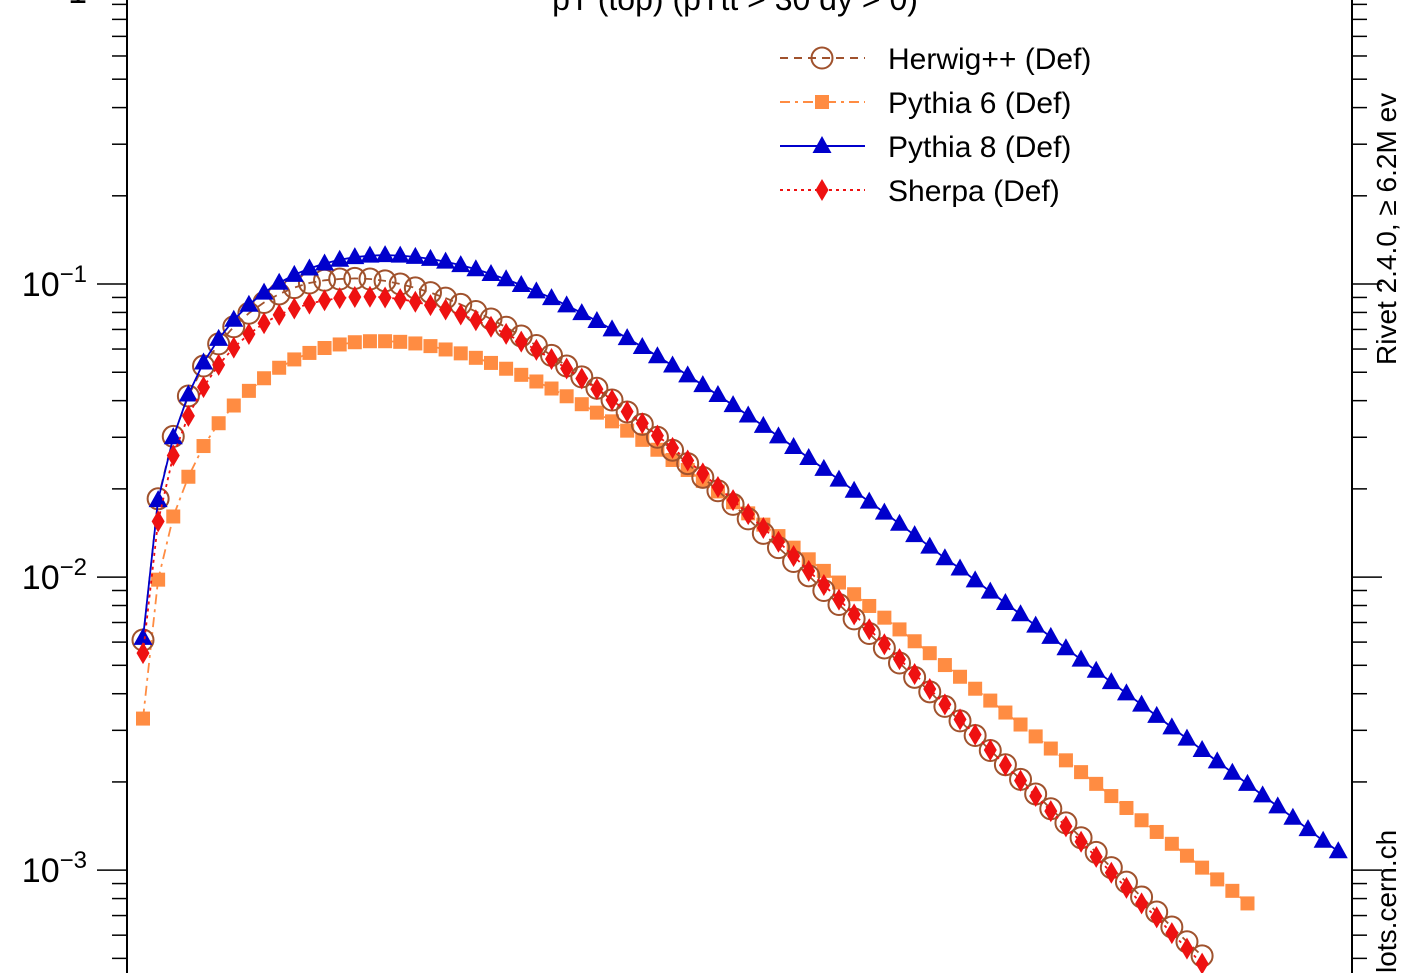 This screenshot has width=1412, height=973. What do you see at coordinates (1386, 901) in the screenshot?
I see `side-label-bottom: lots.cern.ch` at bounding box center [1386, 901].